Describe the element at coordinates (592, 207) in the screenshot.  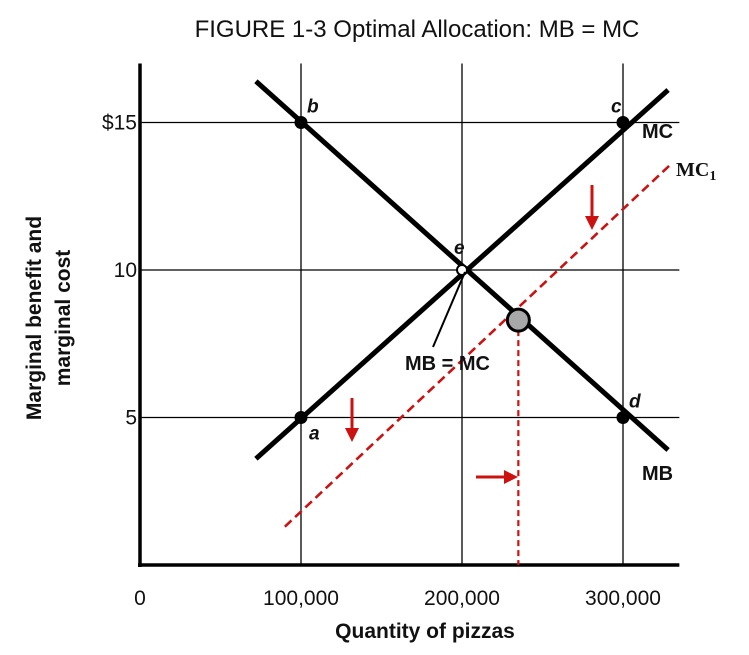
I see `down-arrow-upper` at that location.